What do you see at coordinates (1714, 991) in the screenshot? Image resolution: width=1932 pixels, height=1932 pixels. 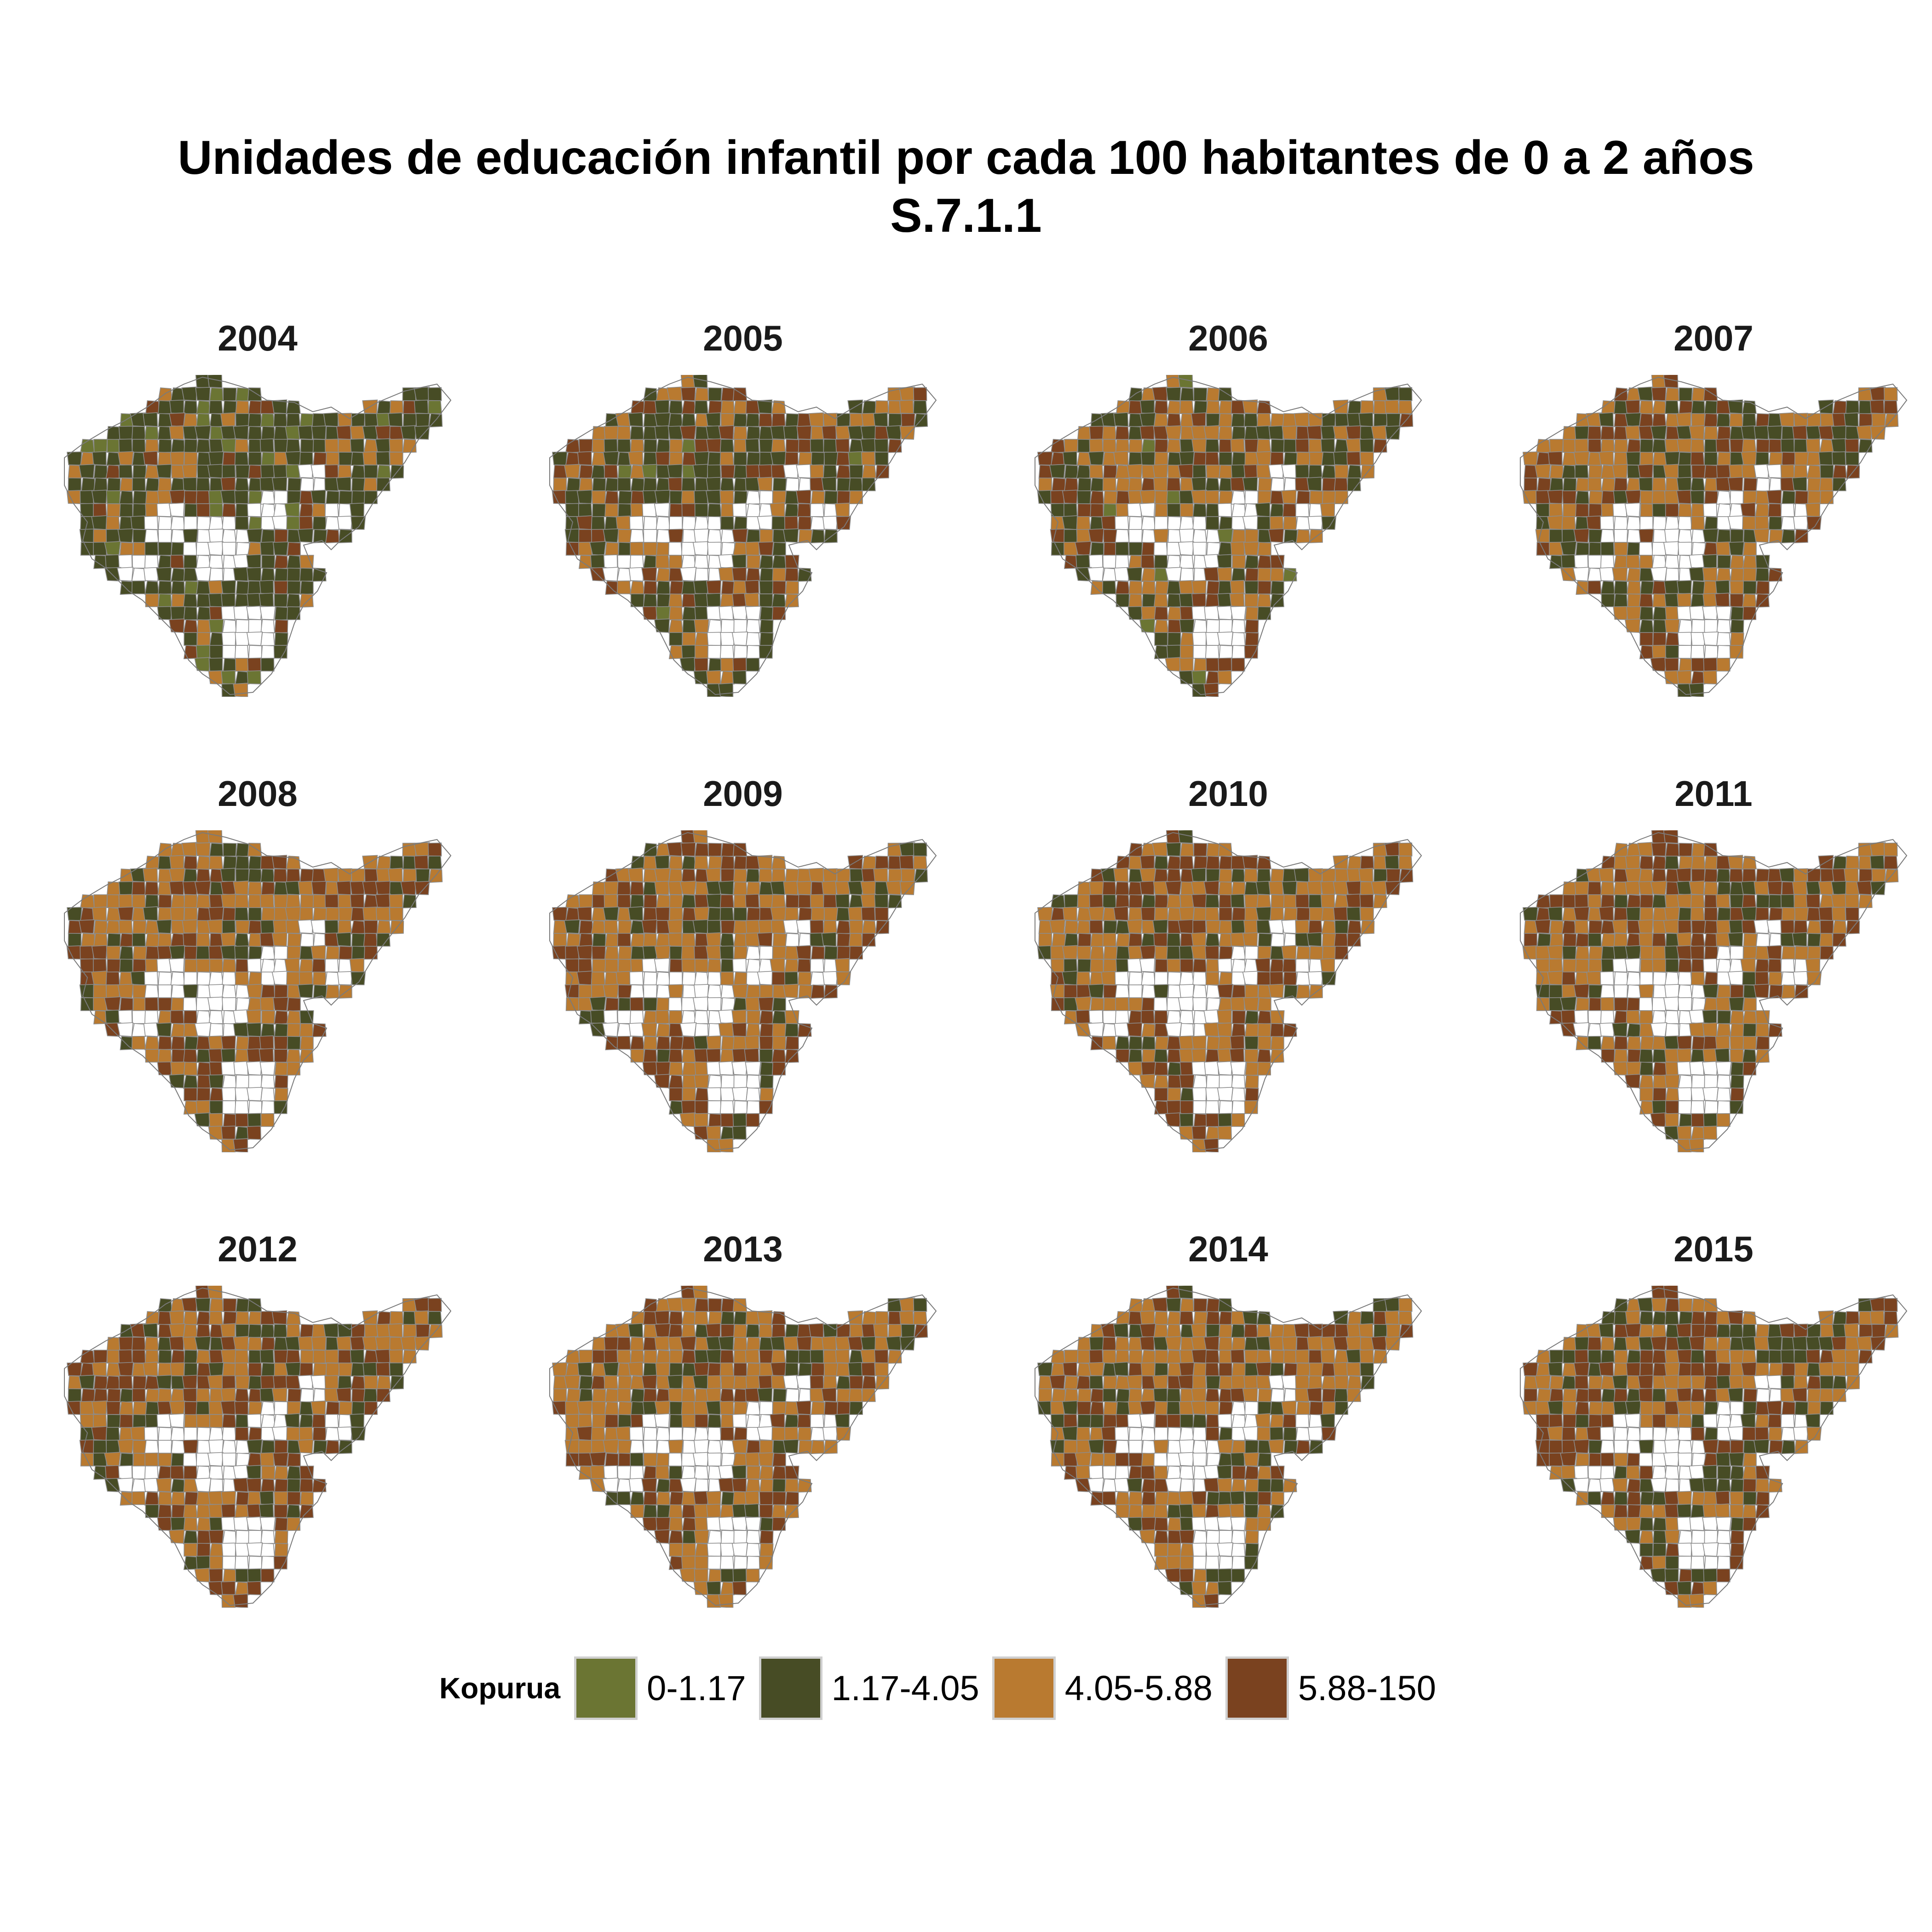 I see `region-outline` at bounding box center [1714, 991].